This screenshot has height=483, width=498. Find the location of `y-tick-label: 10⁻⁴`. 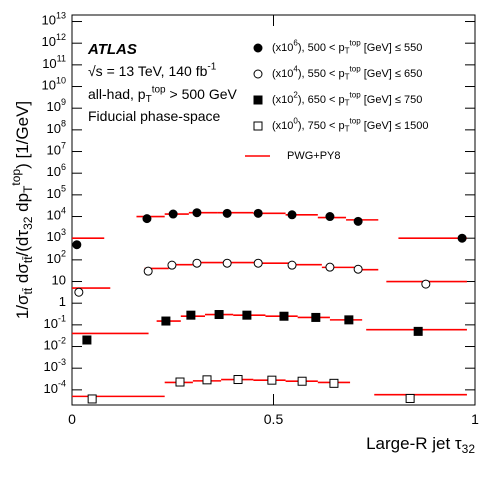

y-tick-label: 10⁻⁴ is located at coordinates (55, 387).